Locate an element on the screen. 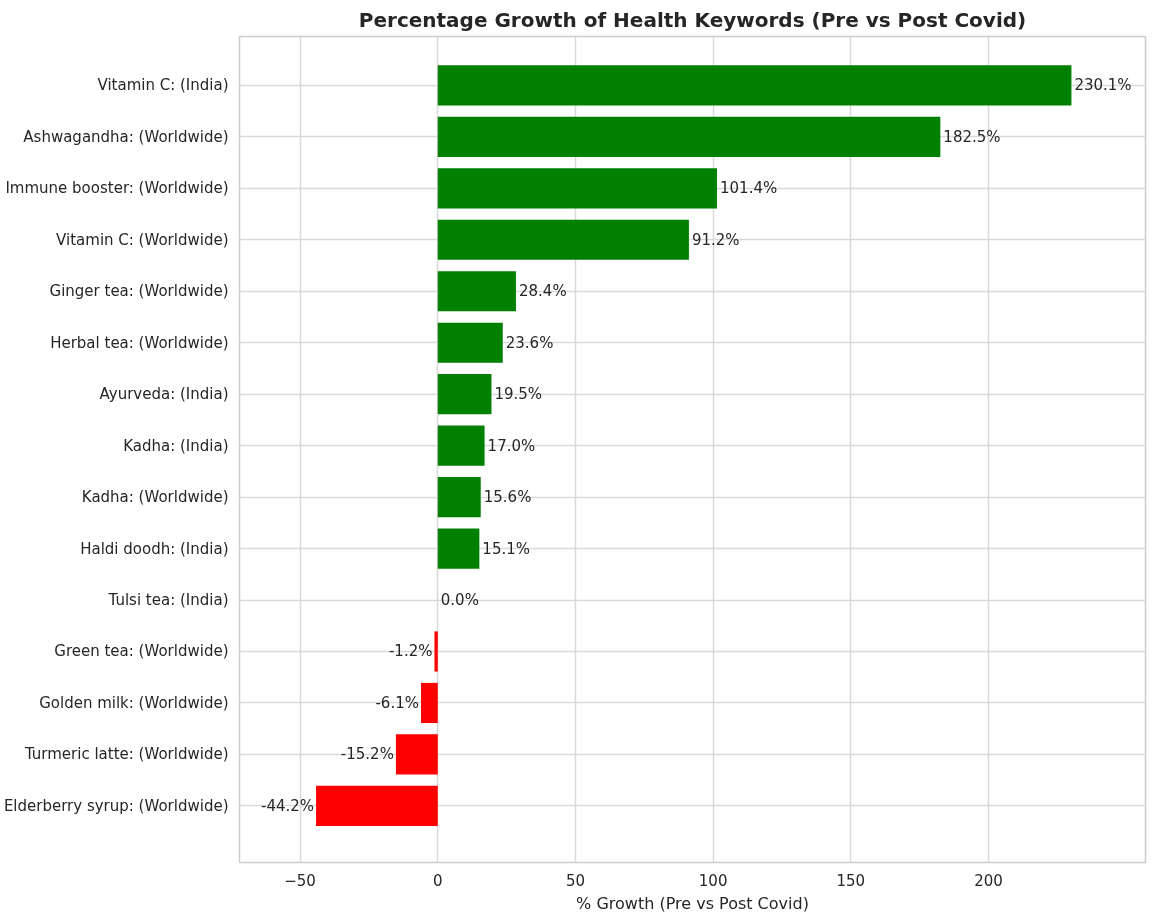  x-tick-label: 0 is located at coordinates (438, 880).